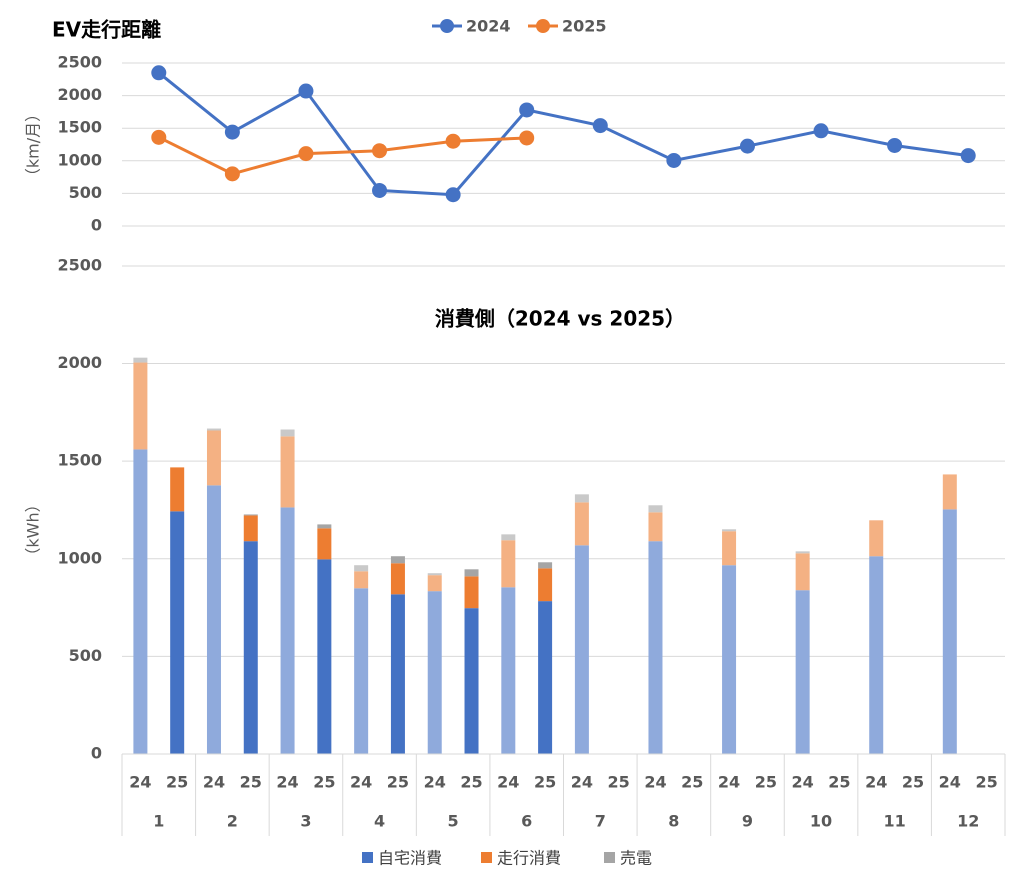 This screenshot has height=887, width=1024. Describe the element at coordinates (96, 753) in the screenshot. I see `y-tick-label: 0` at that location.